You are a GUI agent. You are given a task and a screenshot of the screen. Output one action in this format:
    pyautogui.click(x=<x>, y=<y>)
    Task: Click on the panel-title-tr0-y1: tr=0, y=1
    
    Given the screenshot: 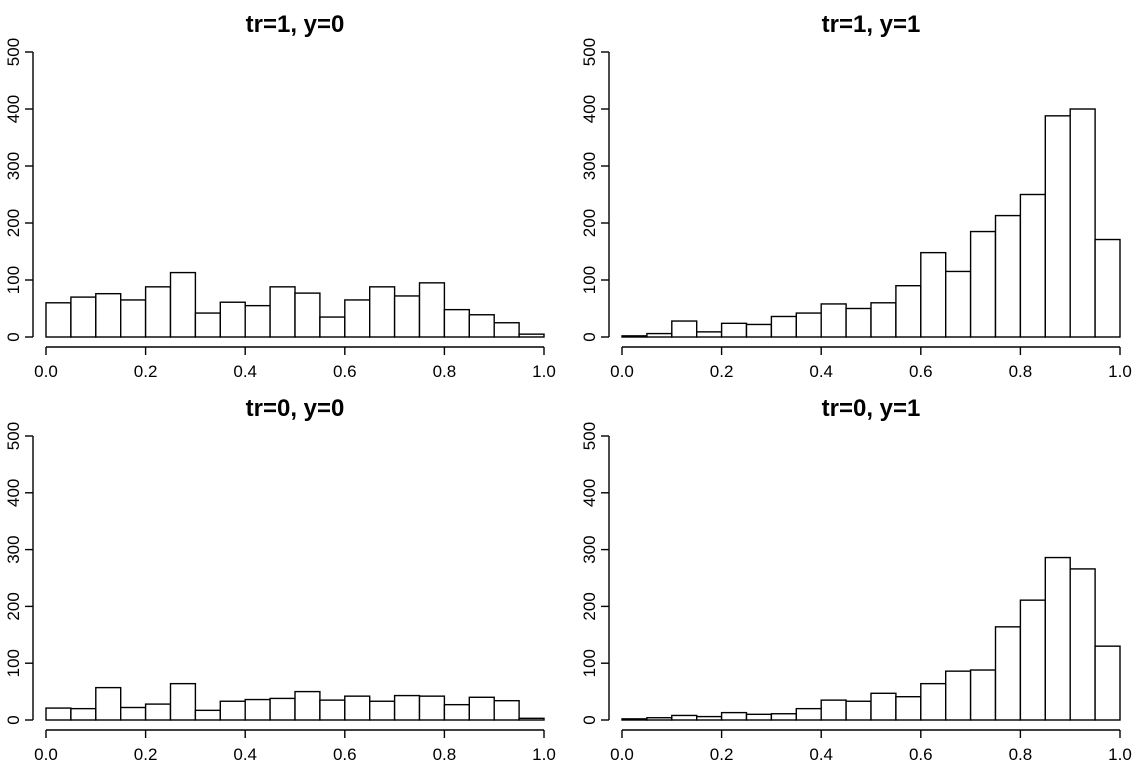 What is the action you would take?
    pyautogui.click(x=871, y=408)
    